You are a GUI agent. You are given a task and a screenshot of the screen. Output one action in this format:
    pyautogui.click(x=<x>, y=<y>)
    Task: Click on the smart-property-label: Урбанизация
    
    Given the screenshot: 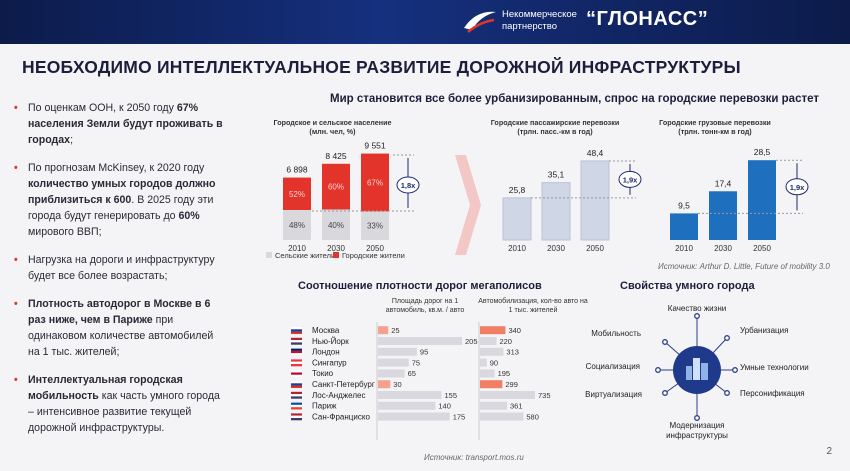 What is the action you would take?
    pyautogui.click(x=764, y=330)
    